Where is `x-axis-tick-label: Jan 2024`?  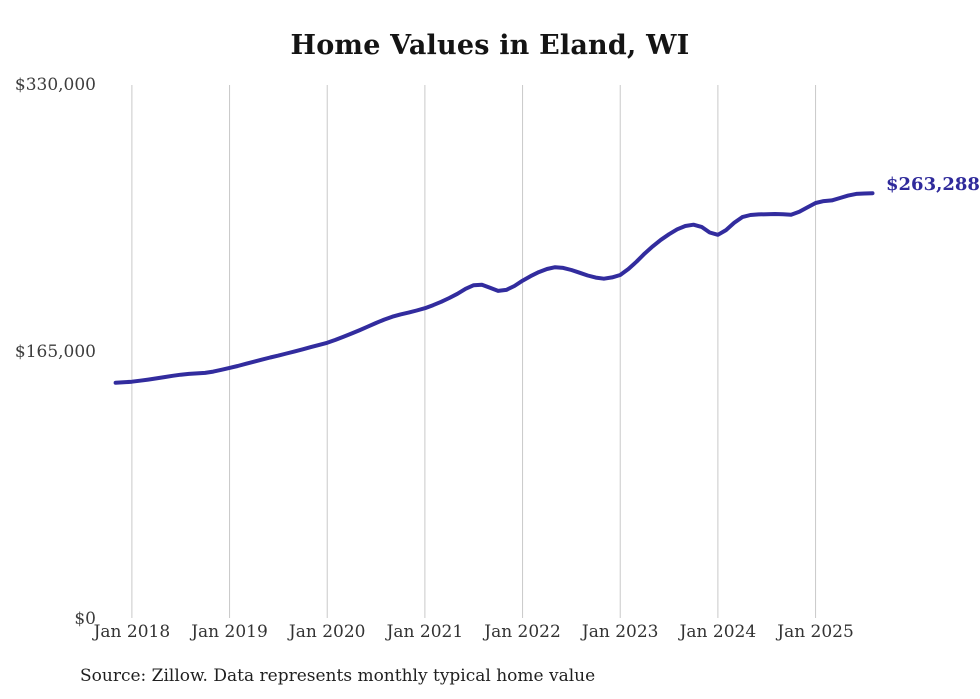
x-axis-tick-label: Jan 2024 is located at coordinates (718, 632).